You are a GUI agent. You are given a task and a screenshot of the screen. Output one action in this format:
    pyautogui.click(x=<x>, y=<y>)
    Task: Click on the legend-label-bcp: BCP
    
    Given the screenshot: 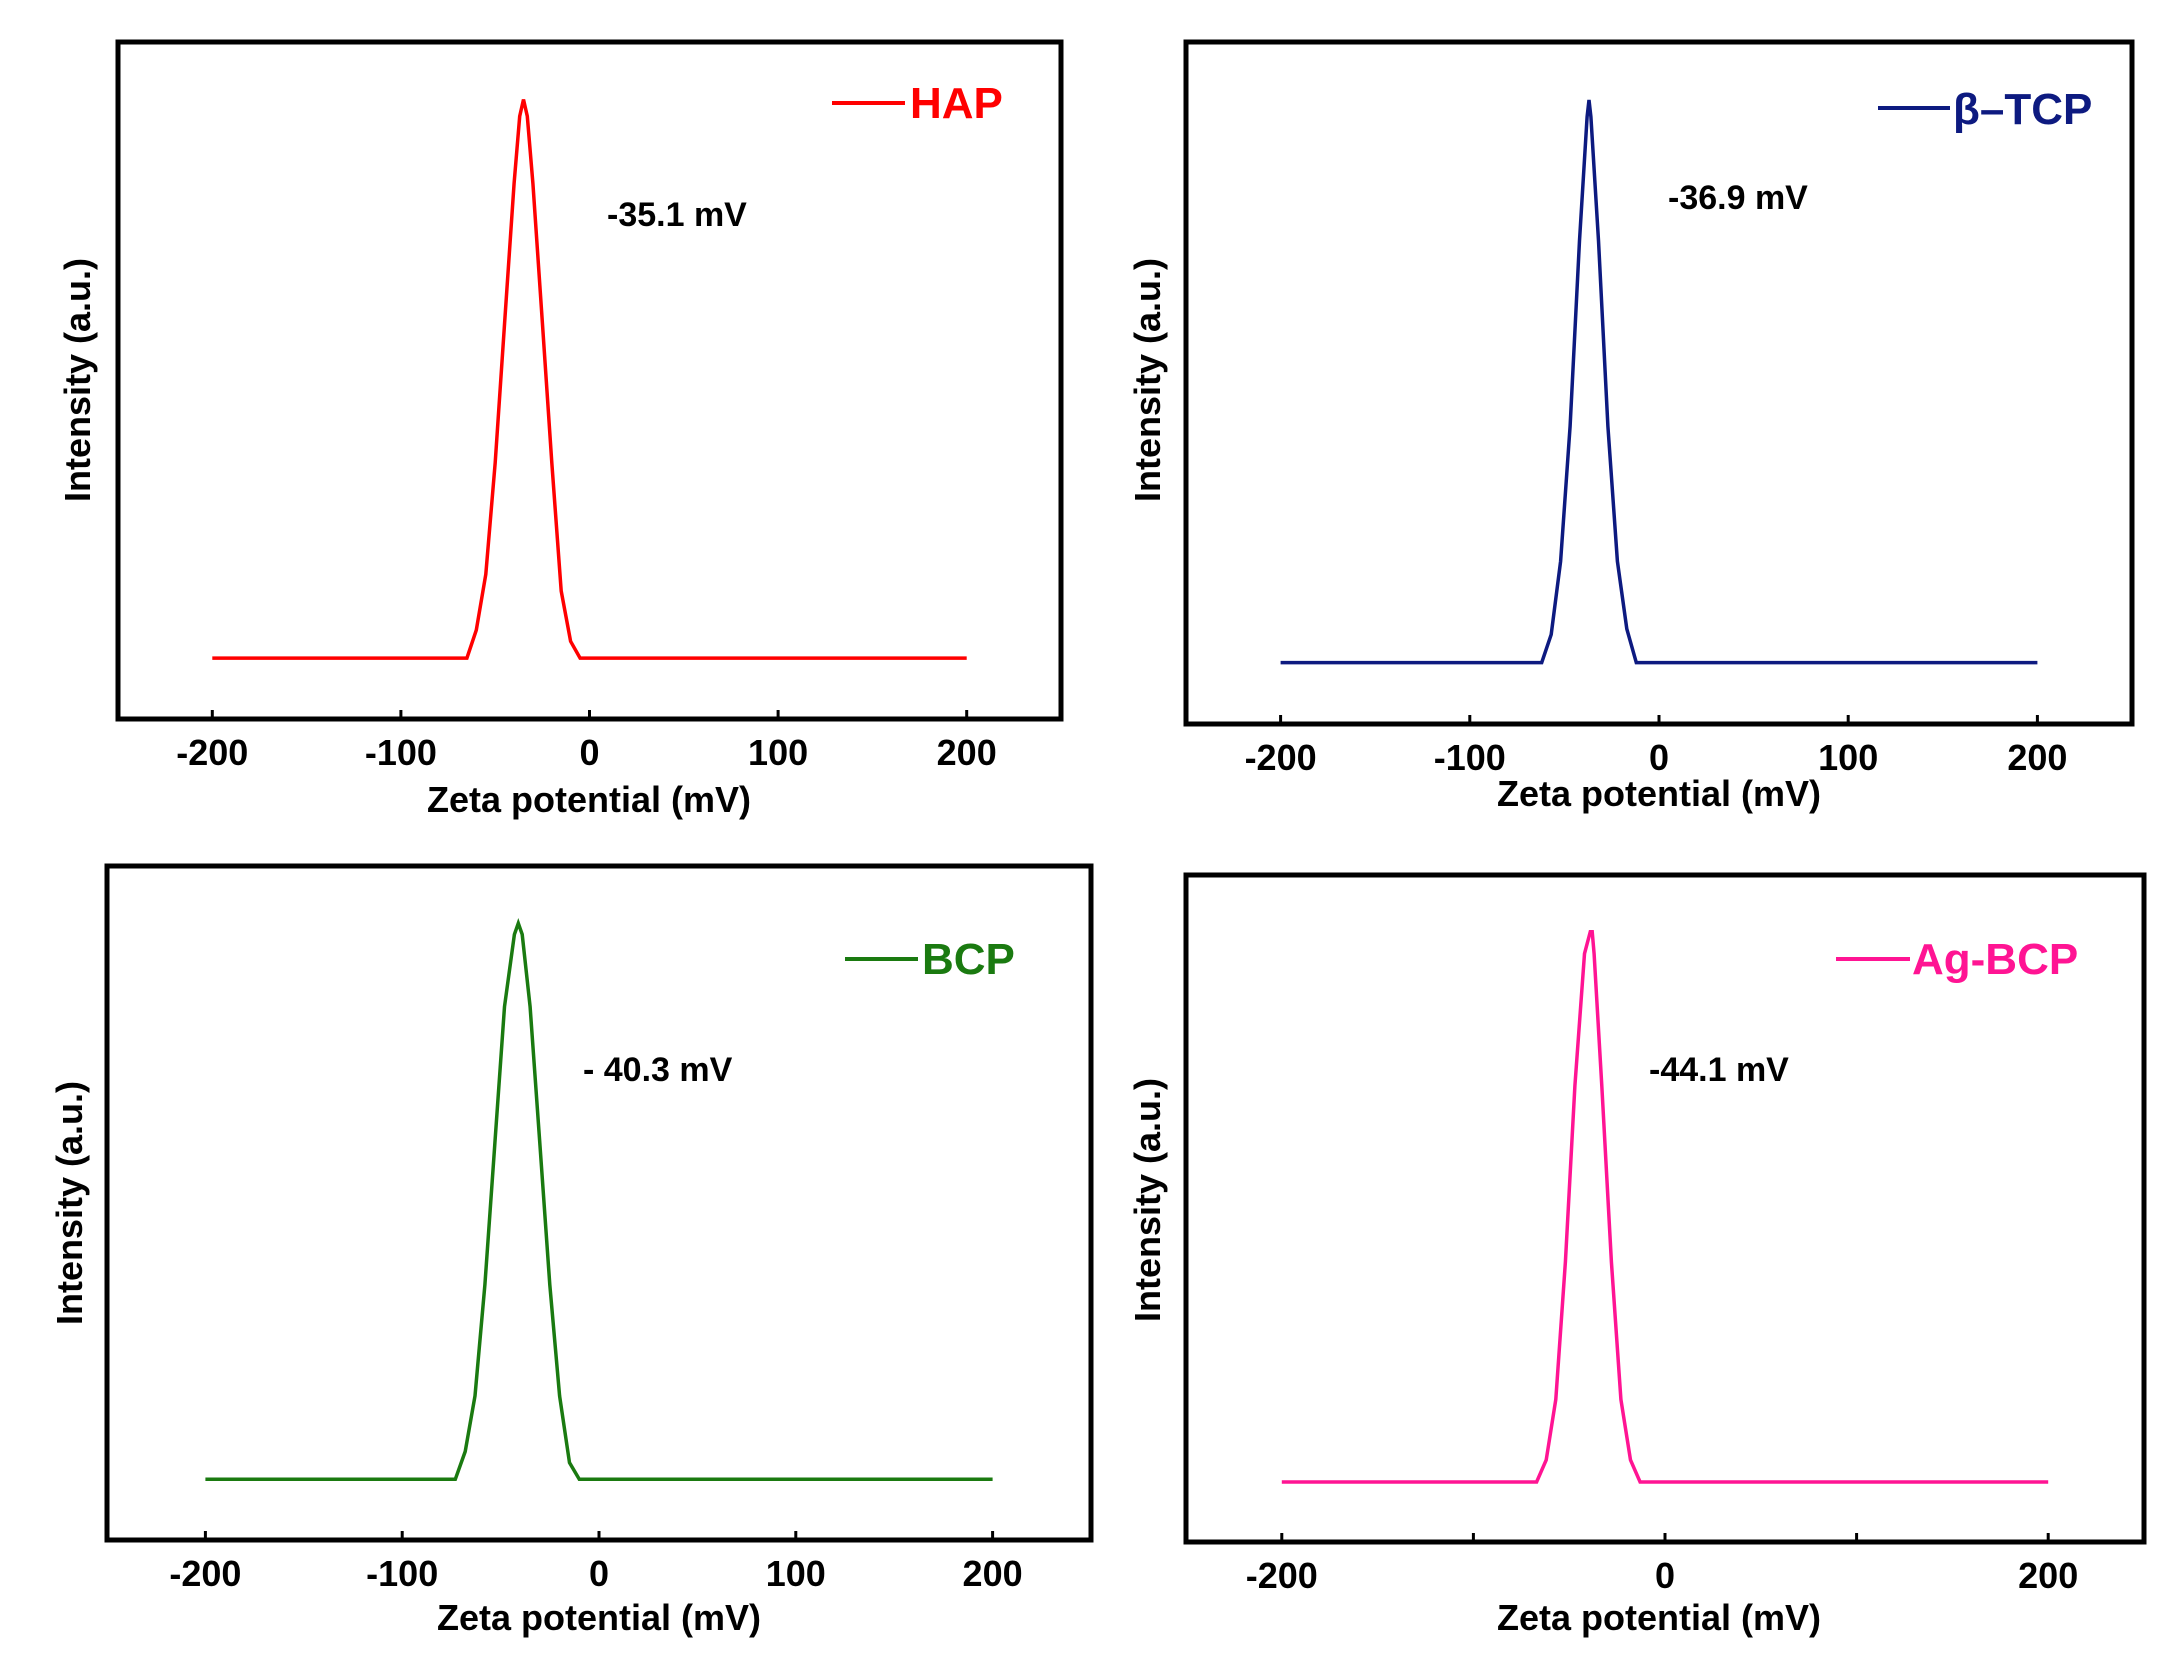 What is the action you would take?
    pyautogui.click(x=968, y=959)
    